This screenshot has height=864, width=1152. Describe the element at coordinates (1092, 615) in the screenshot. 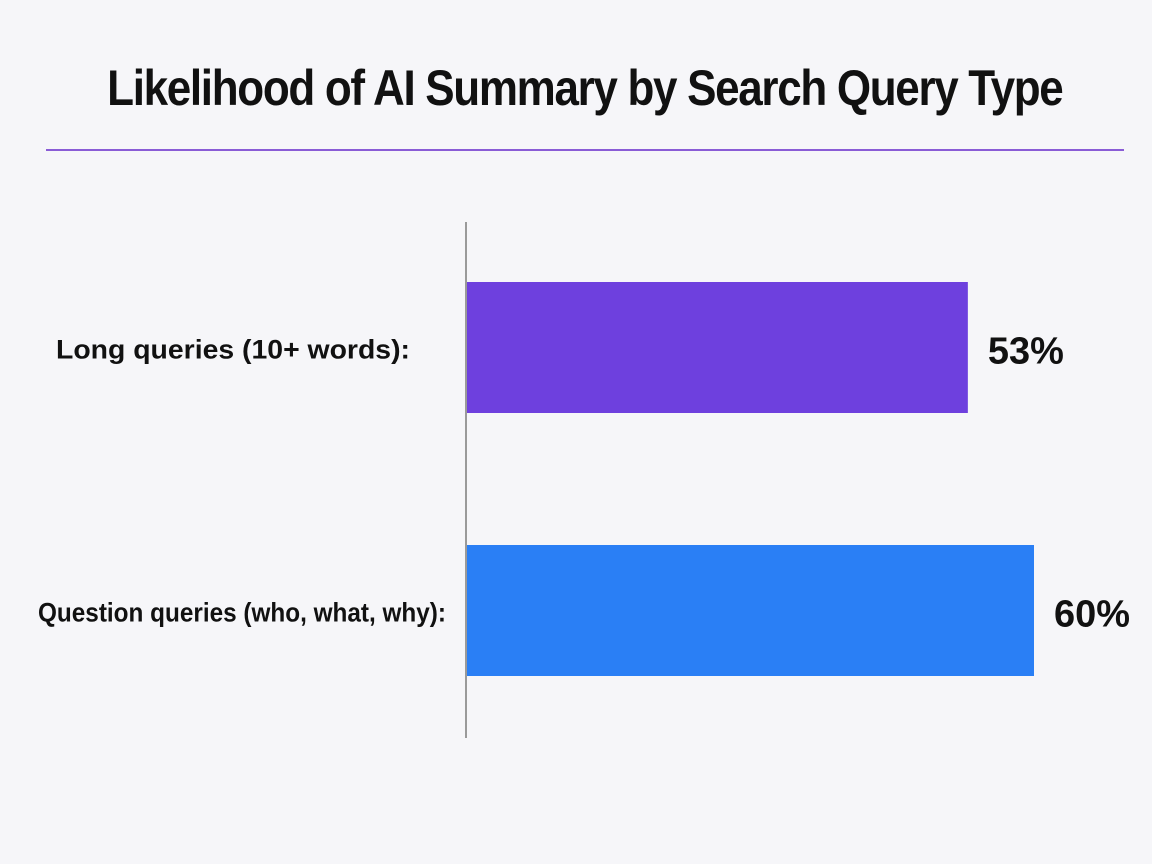

I see `value-label-2: 60%` at that location.